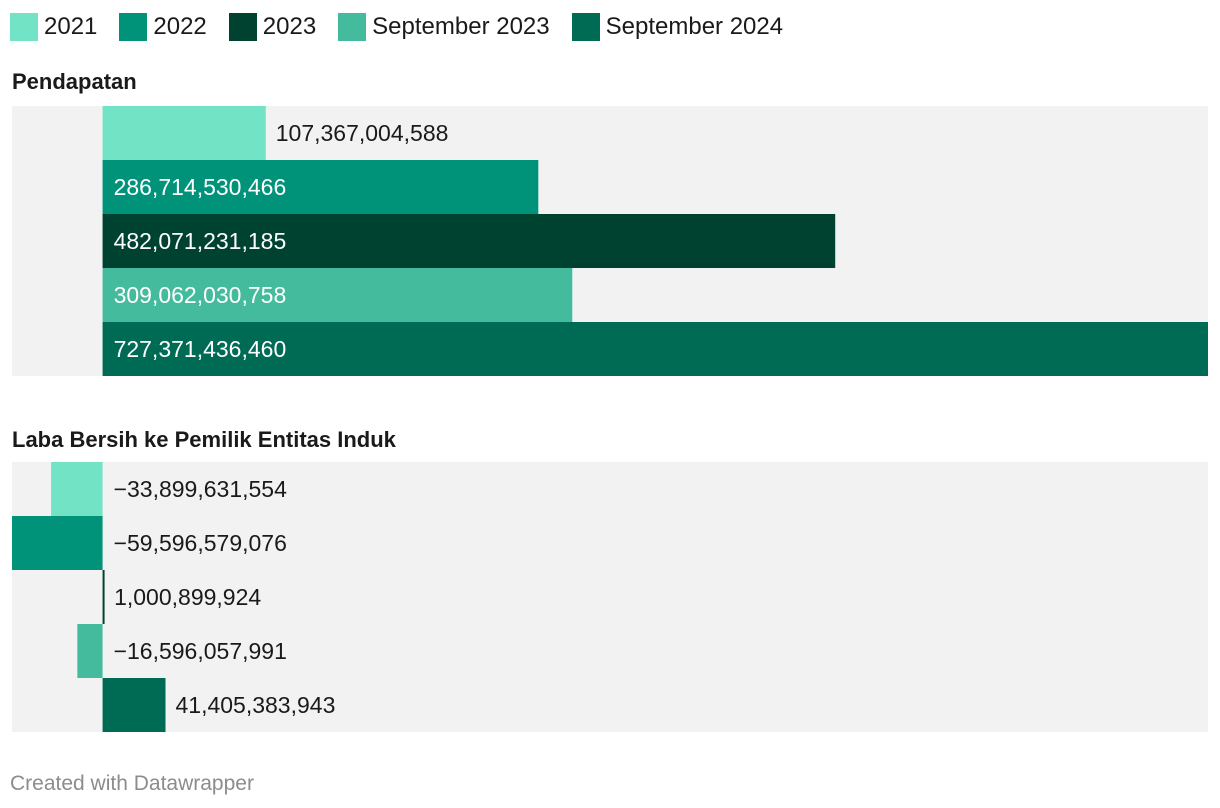 This screenshot has height=808, width=1220. I want to click on panel-title-laba-bersih: Laba Bersih ke Pemilik Entitas Induk, so click(204, 439).